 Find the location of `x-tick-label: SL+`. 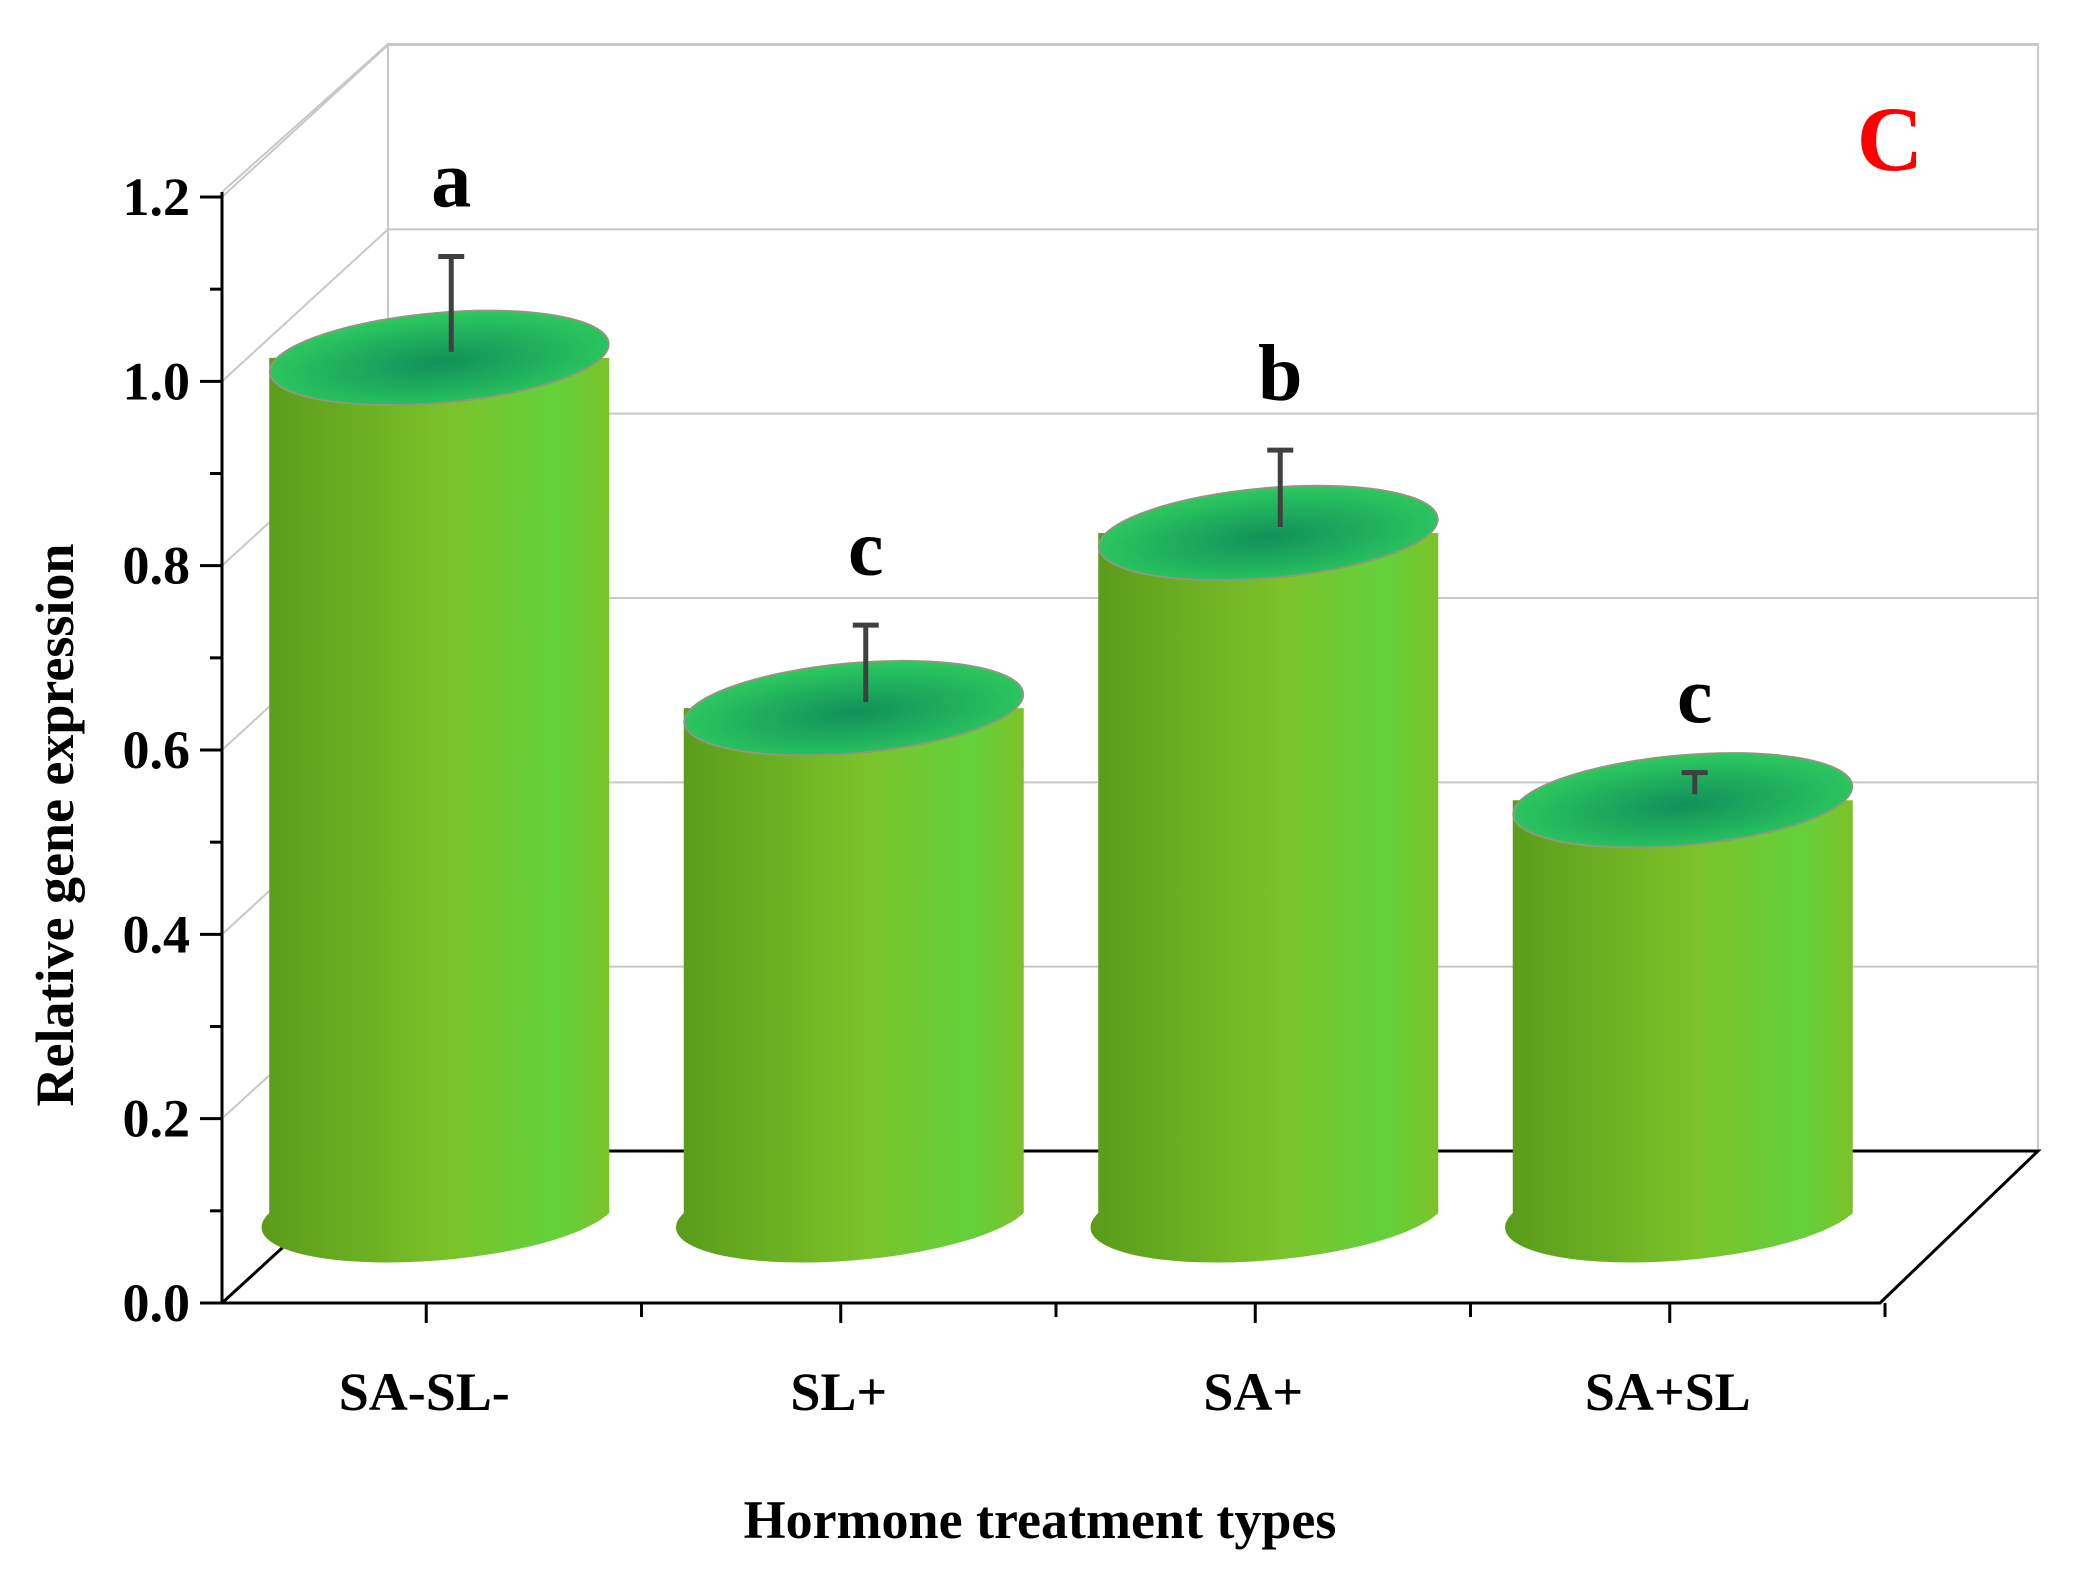

x-tick-label: SL+ is located at coordinates (838, 1392).